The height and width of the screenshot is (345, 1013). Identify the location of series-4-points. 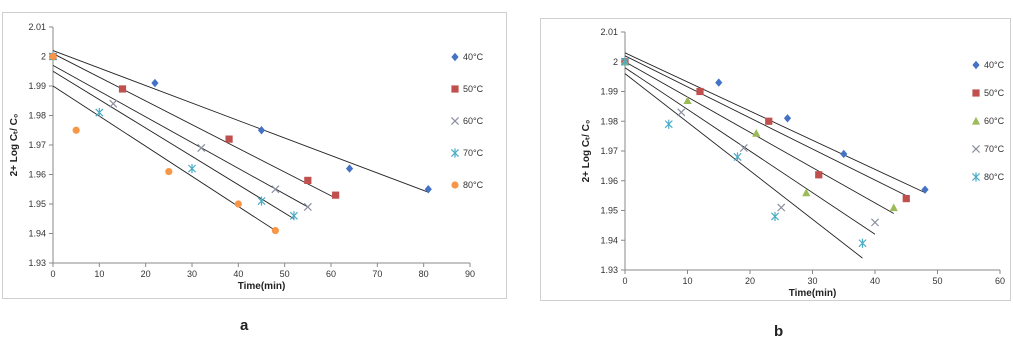
(164, 143).